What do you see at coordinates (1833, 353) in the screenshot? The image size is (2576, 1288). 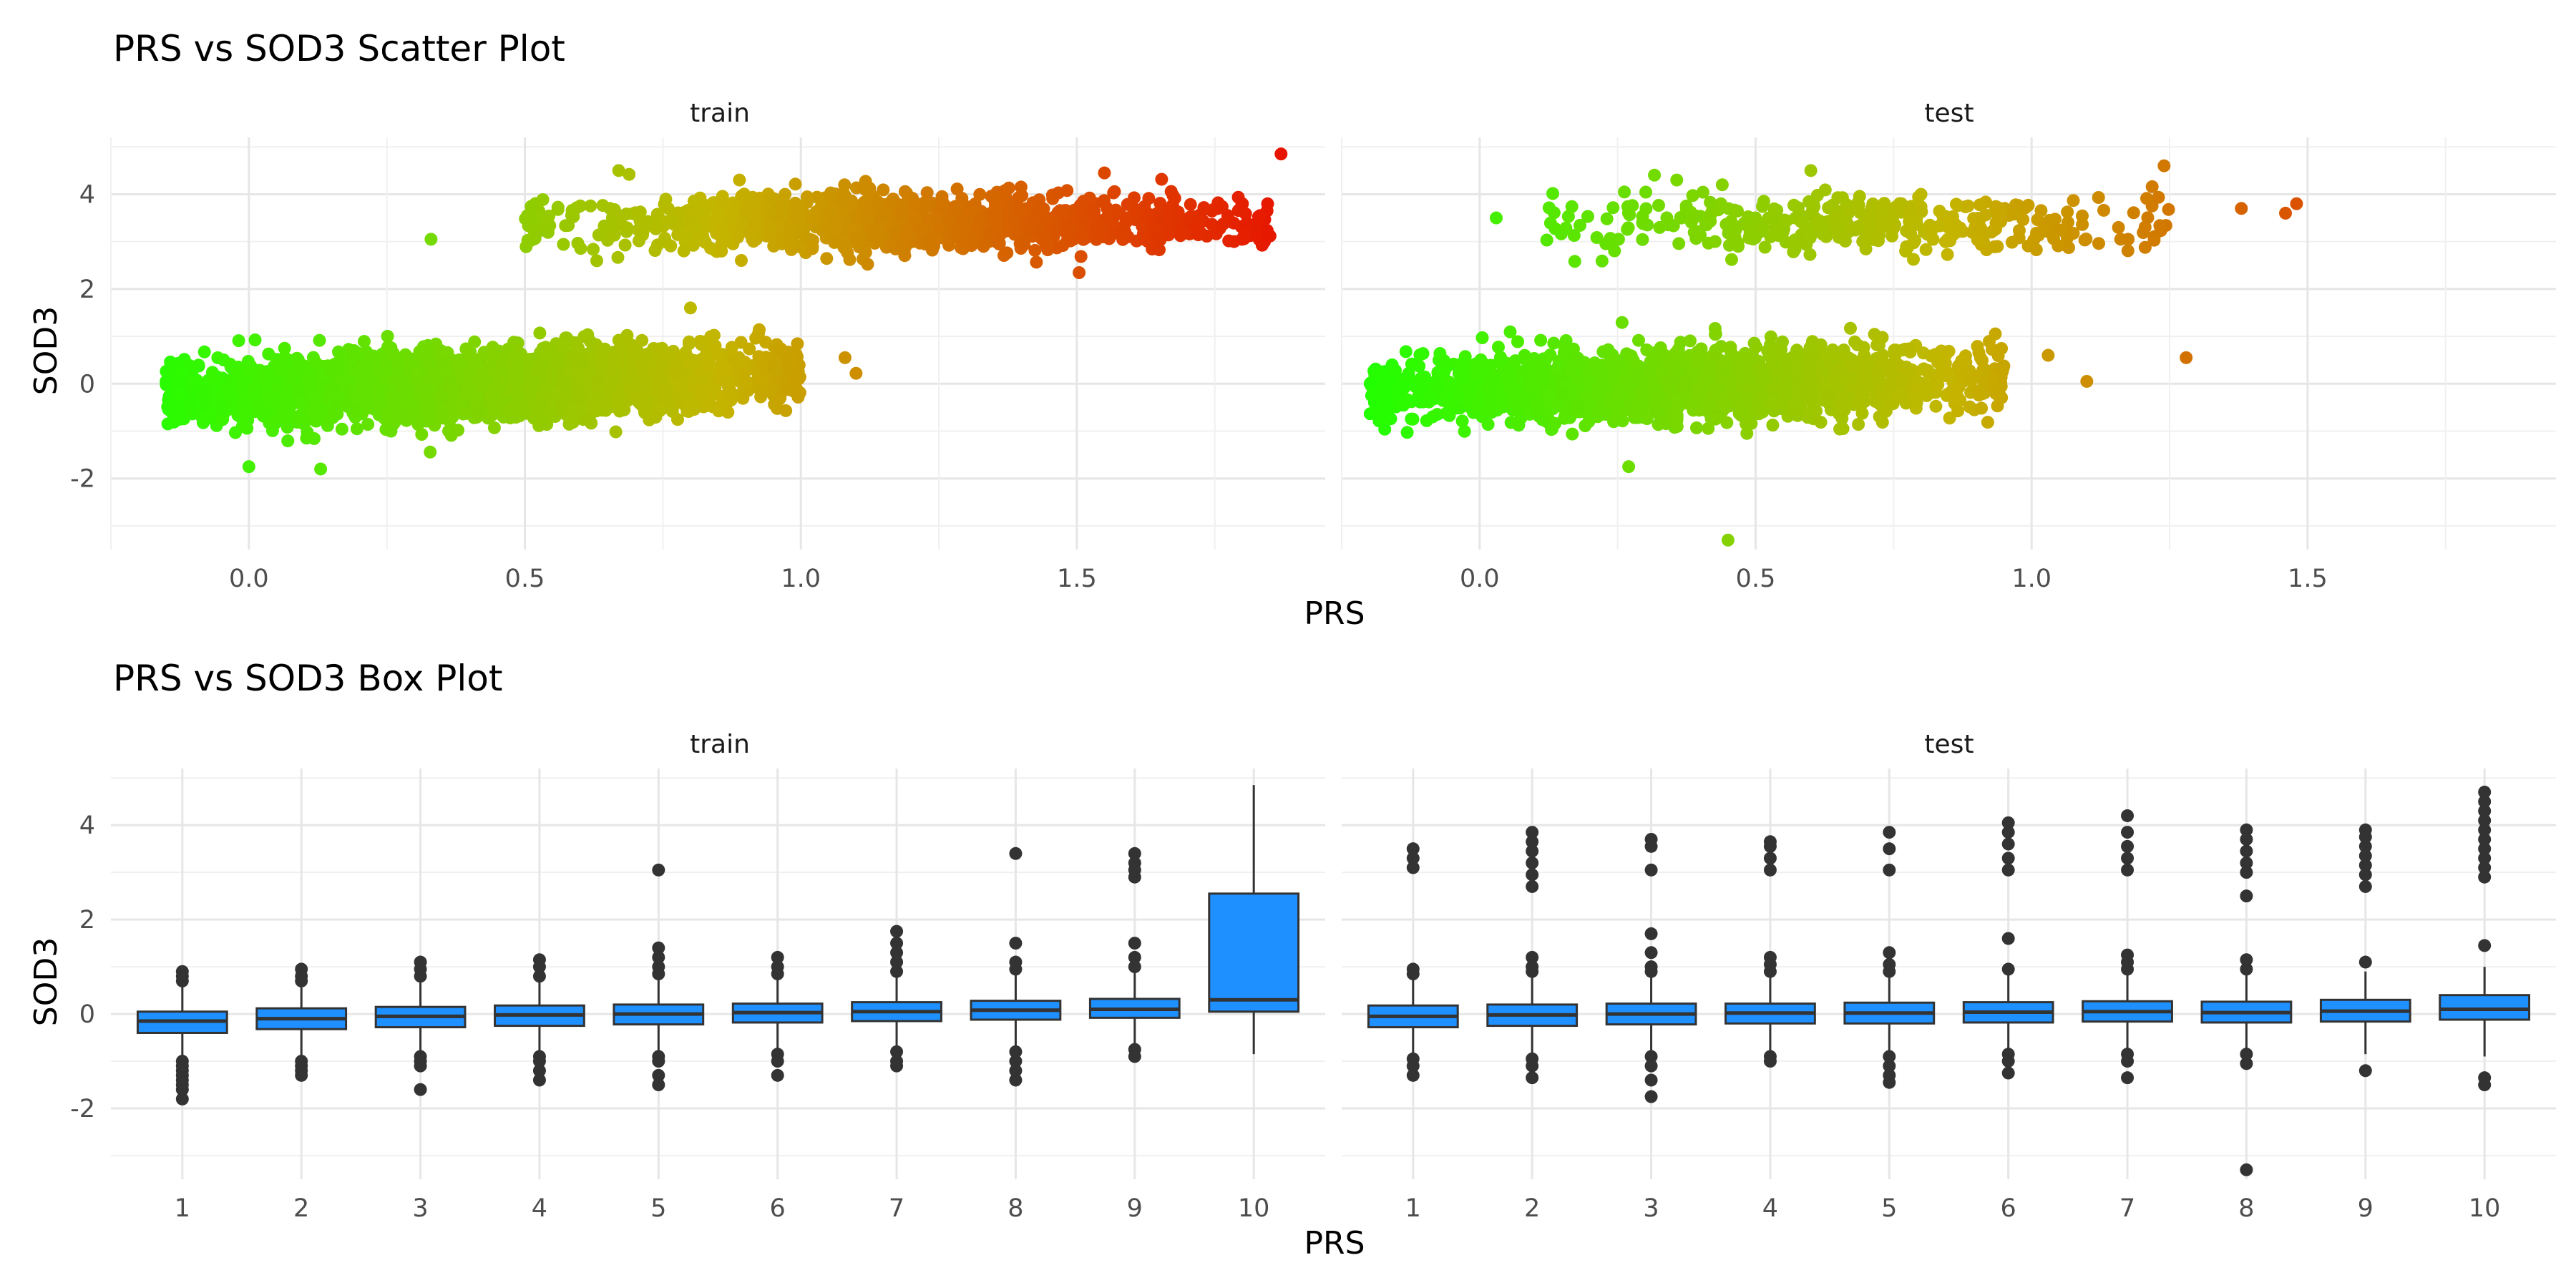 I see `scatter-points-test` at bounding box center [1833, 353].